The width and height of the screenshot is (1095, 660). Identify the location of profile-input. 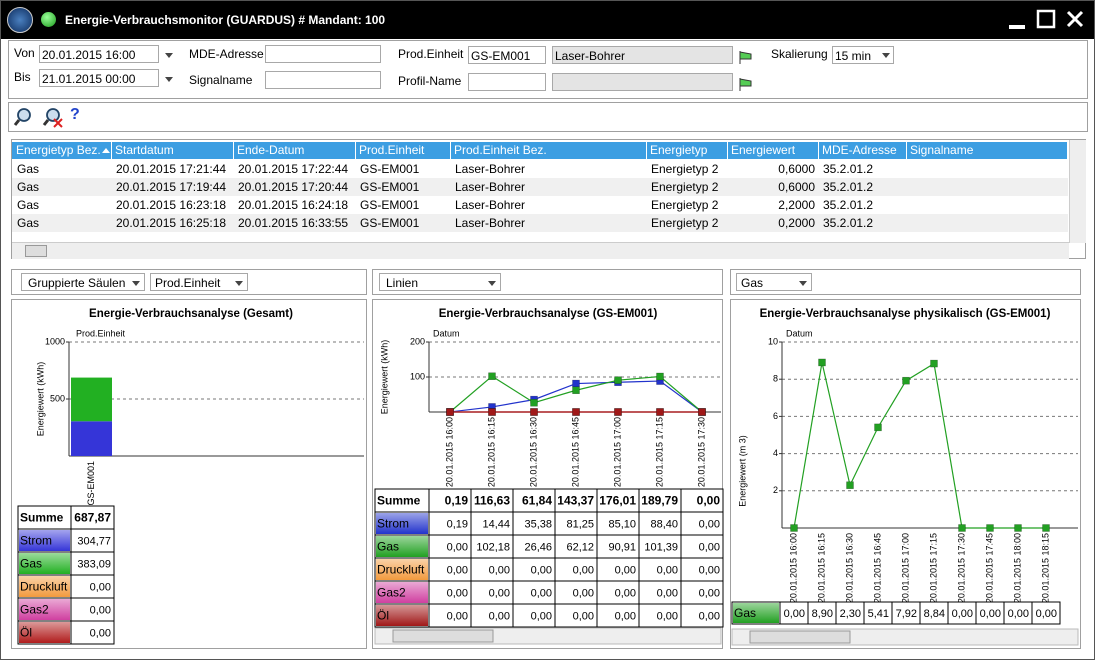
(507, 82).